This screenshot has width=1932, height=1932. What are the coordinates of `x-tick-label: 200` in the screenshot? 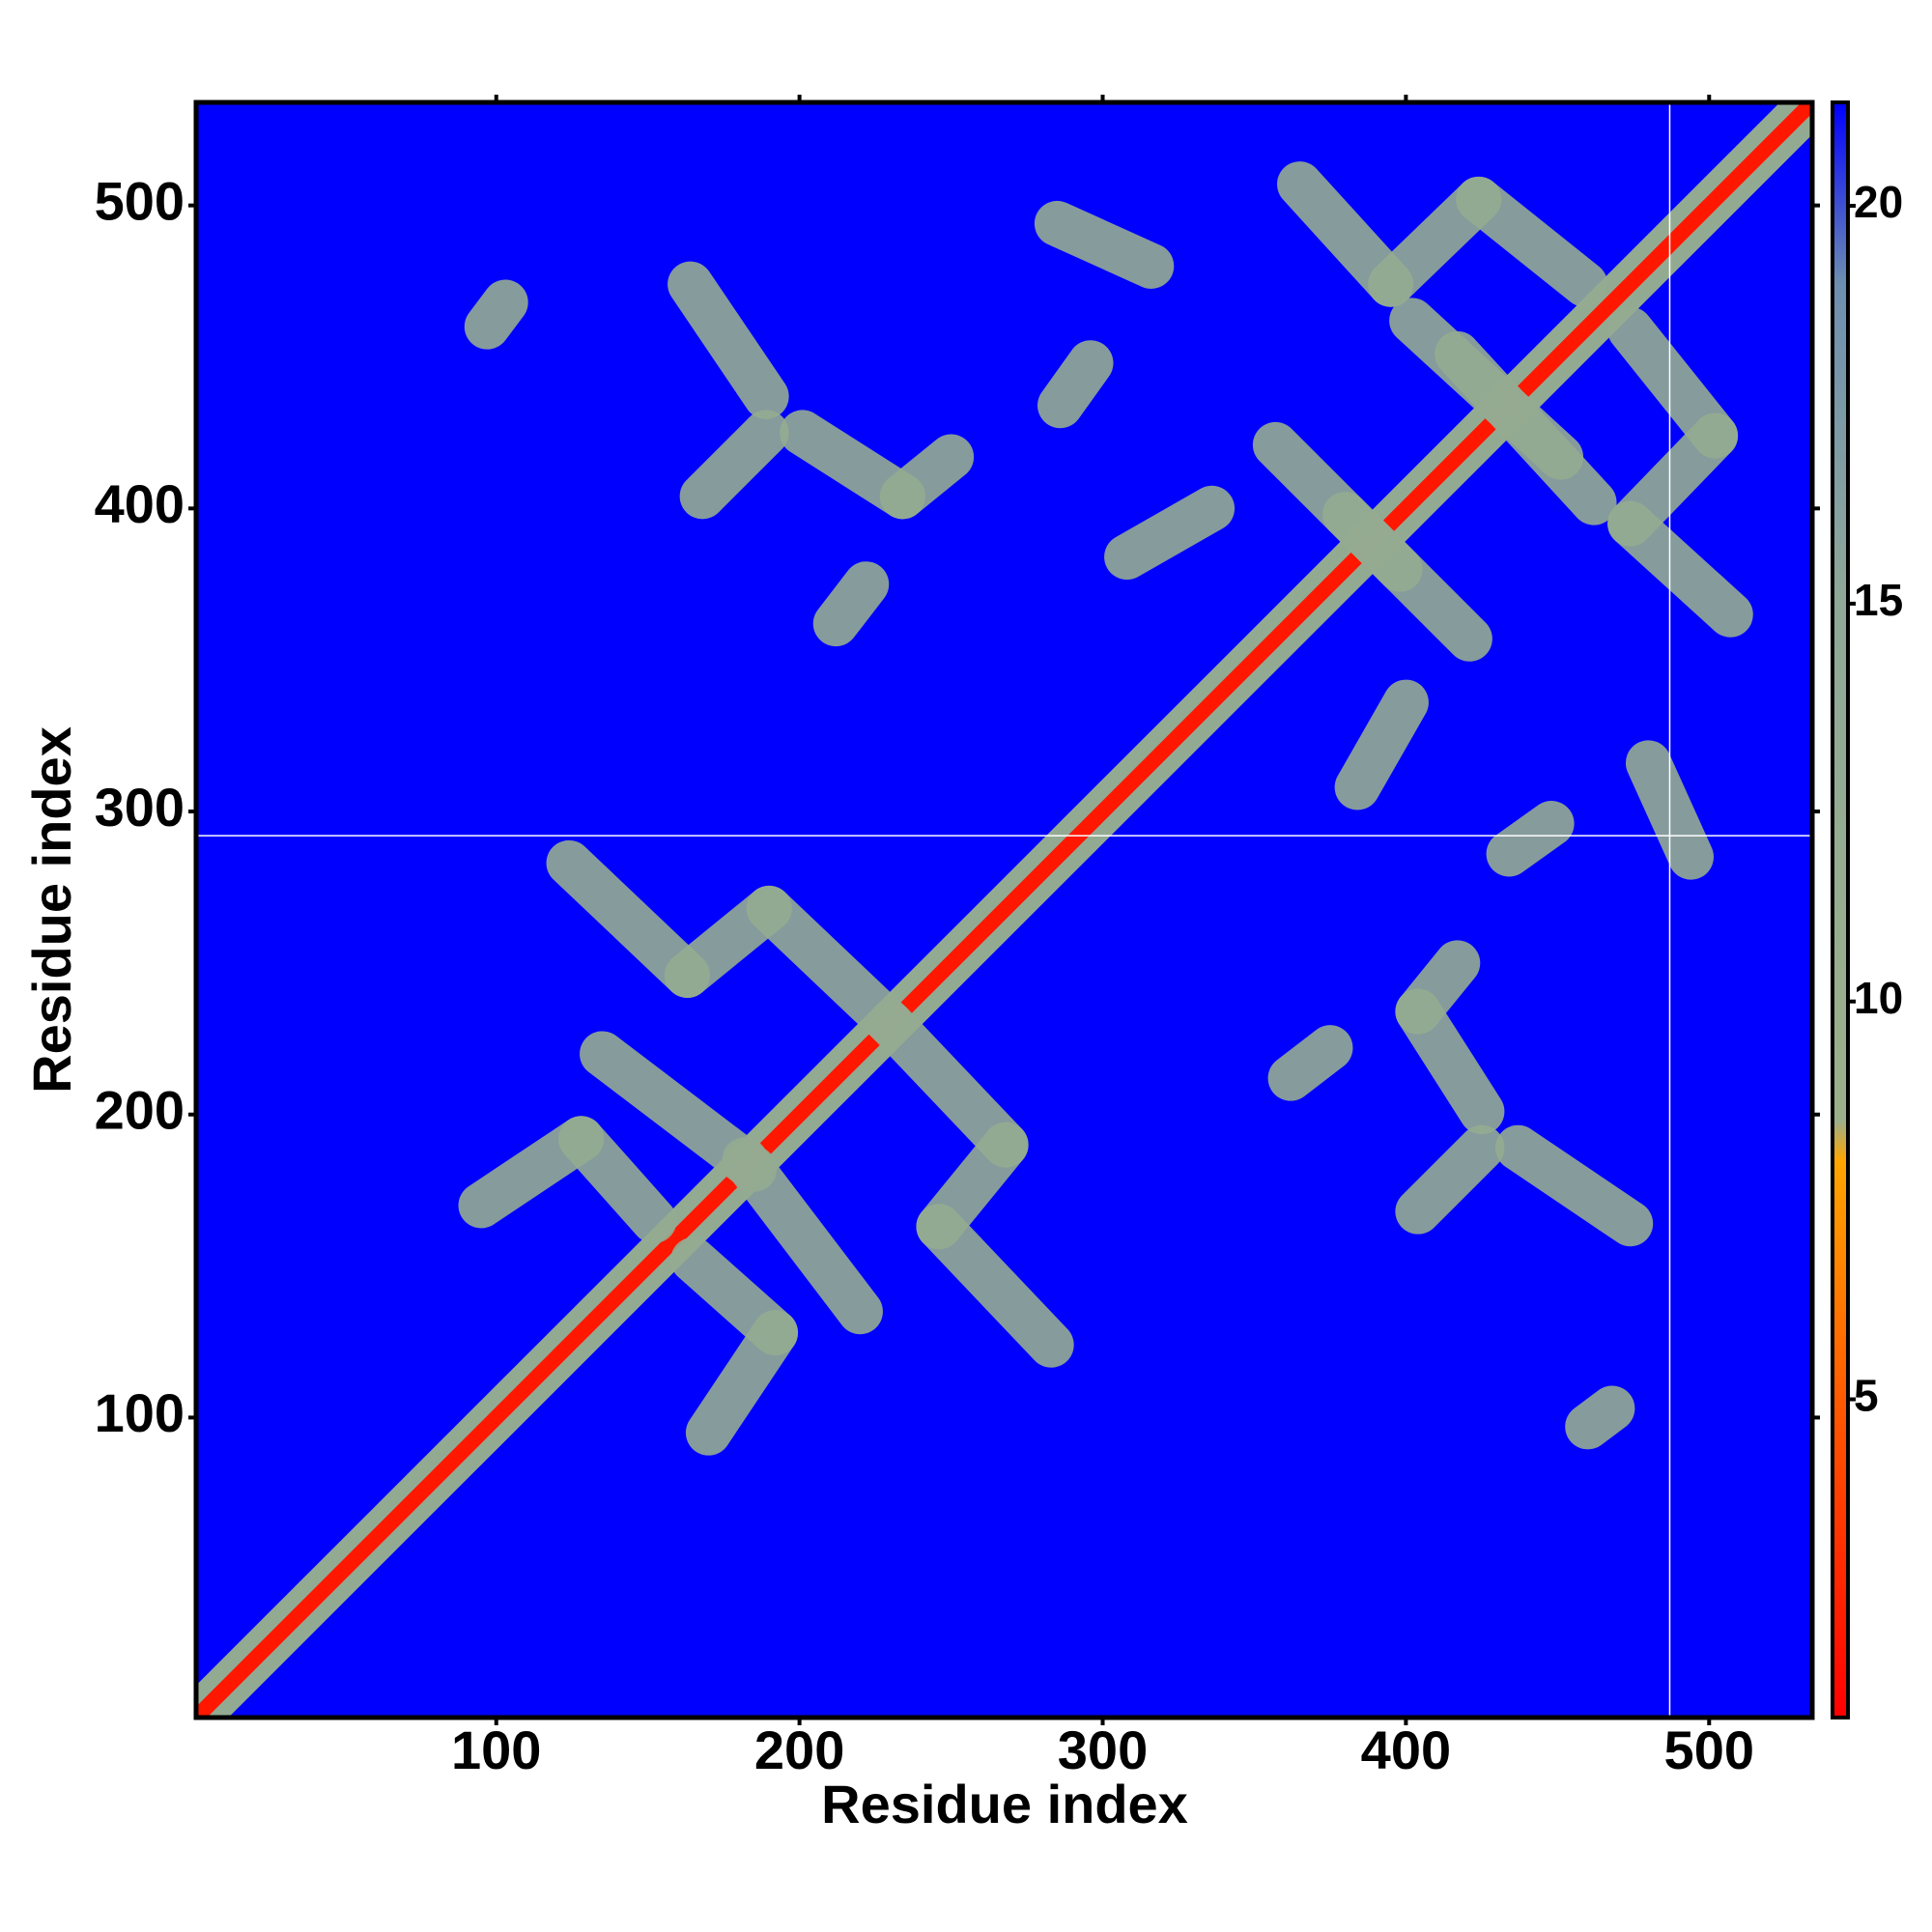 It's located at (799, 1749).